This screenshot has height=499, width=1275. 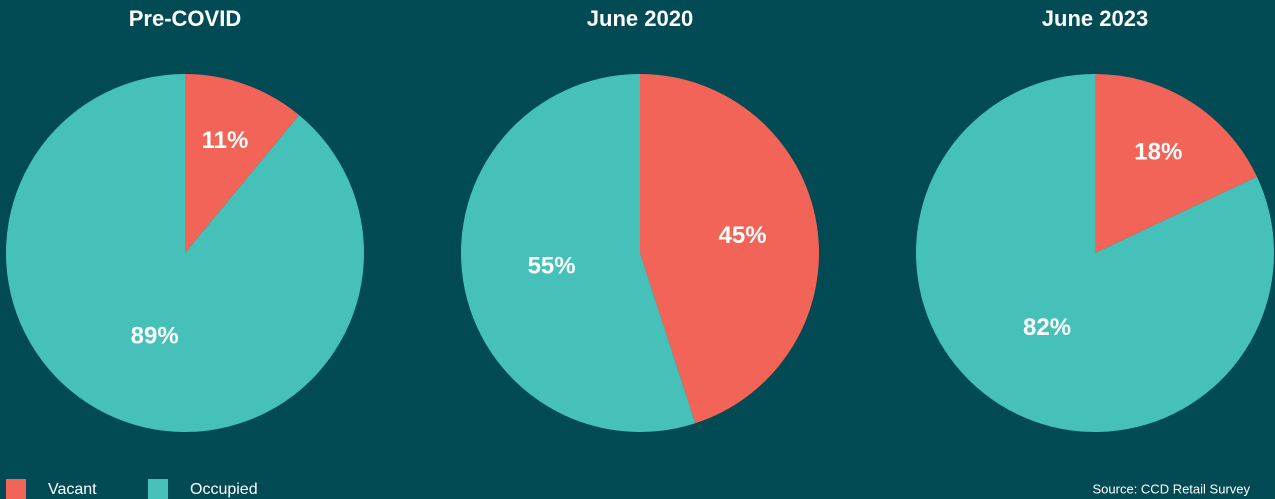 I want to click on value-label: 45%, so click(x=743, y=235).